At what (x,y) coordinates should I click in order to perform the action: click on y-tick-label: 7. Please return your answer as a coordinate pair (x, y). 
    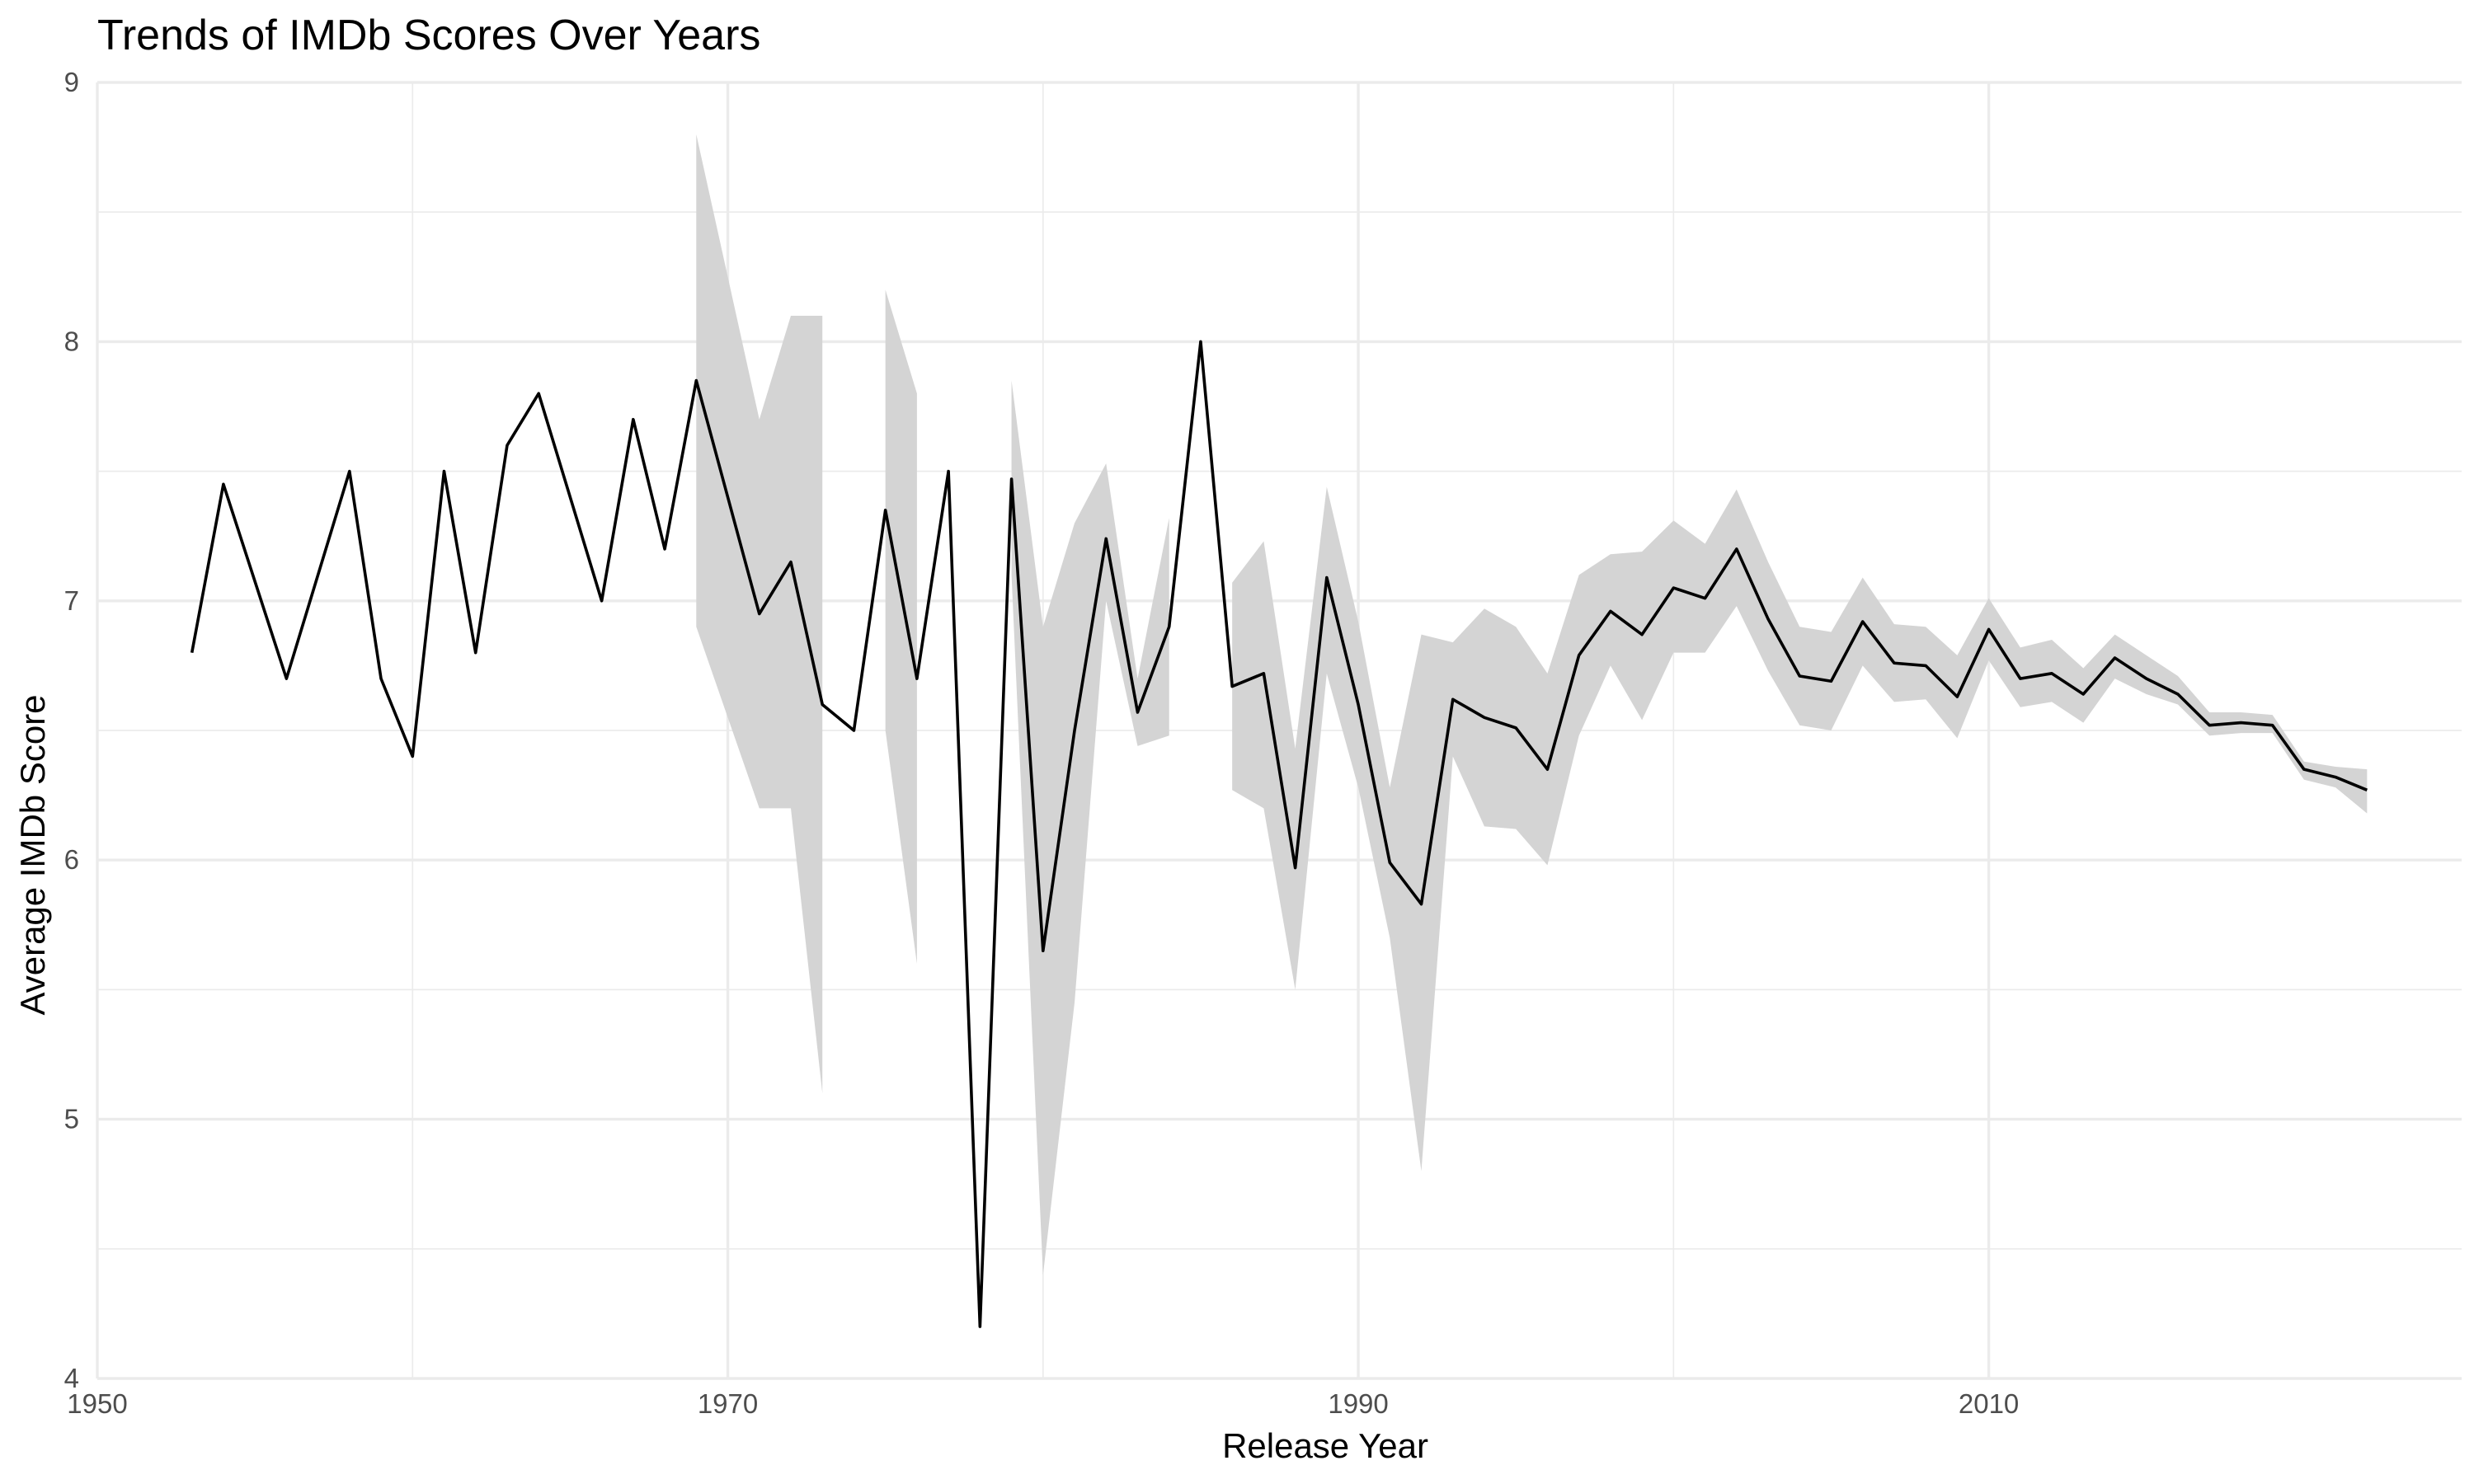
    Looking at the image, I should click on (71, 600).